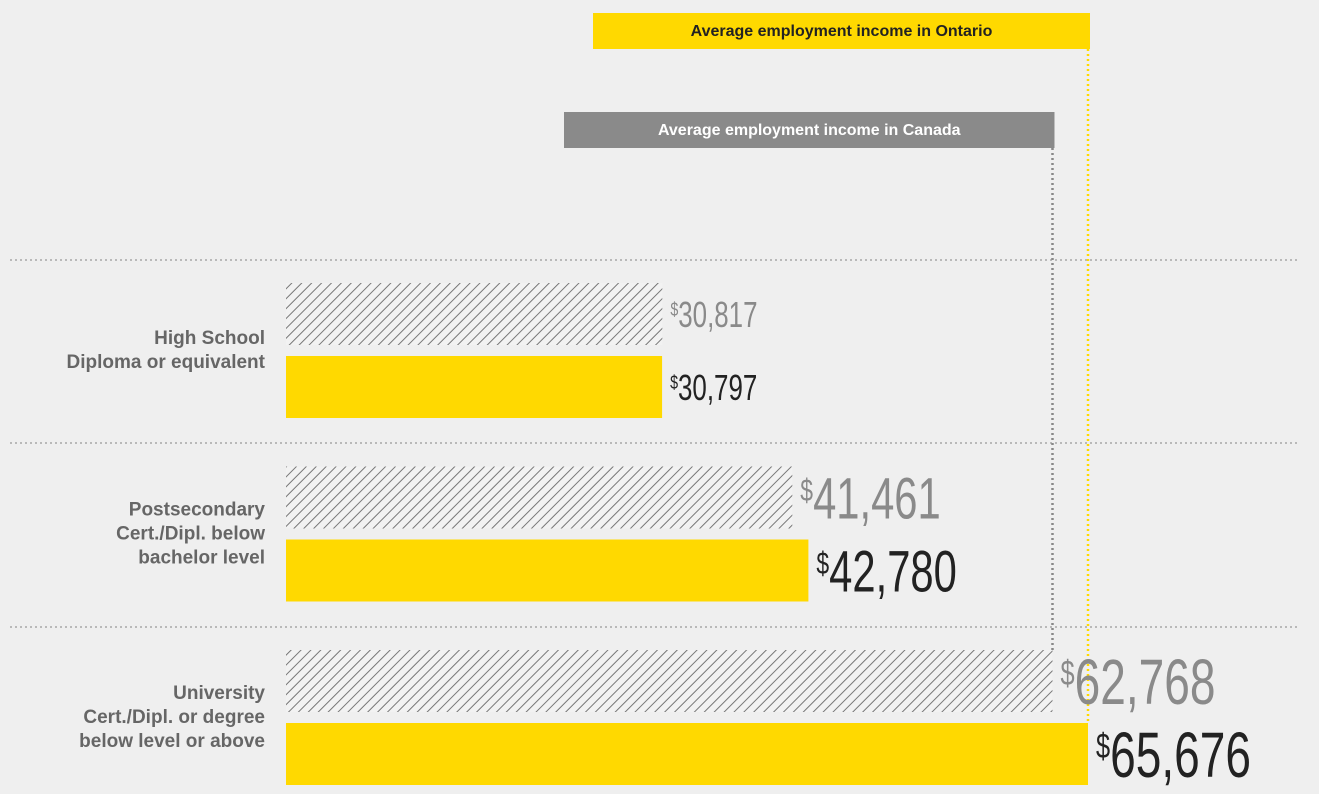 This screenshot has height=794, width=1319. What do you see at coordinates (713, 315) in the screenshot?
I see `value-label: $30,817` at bounding box center [713, 315].